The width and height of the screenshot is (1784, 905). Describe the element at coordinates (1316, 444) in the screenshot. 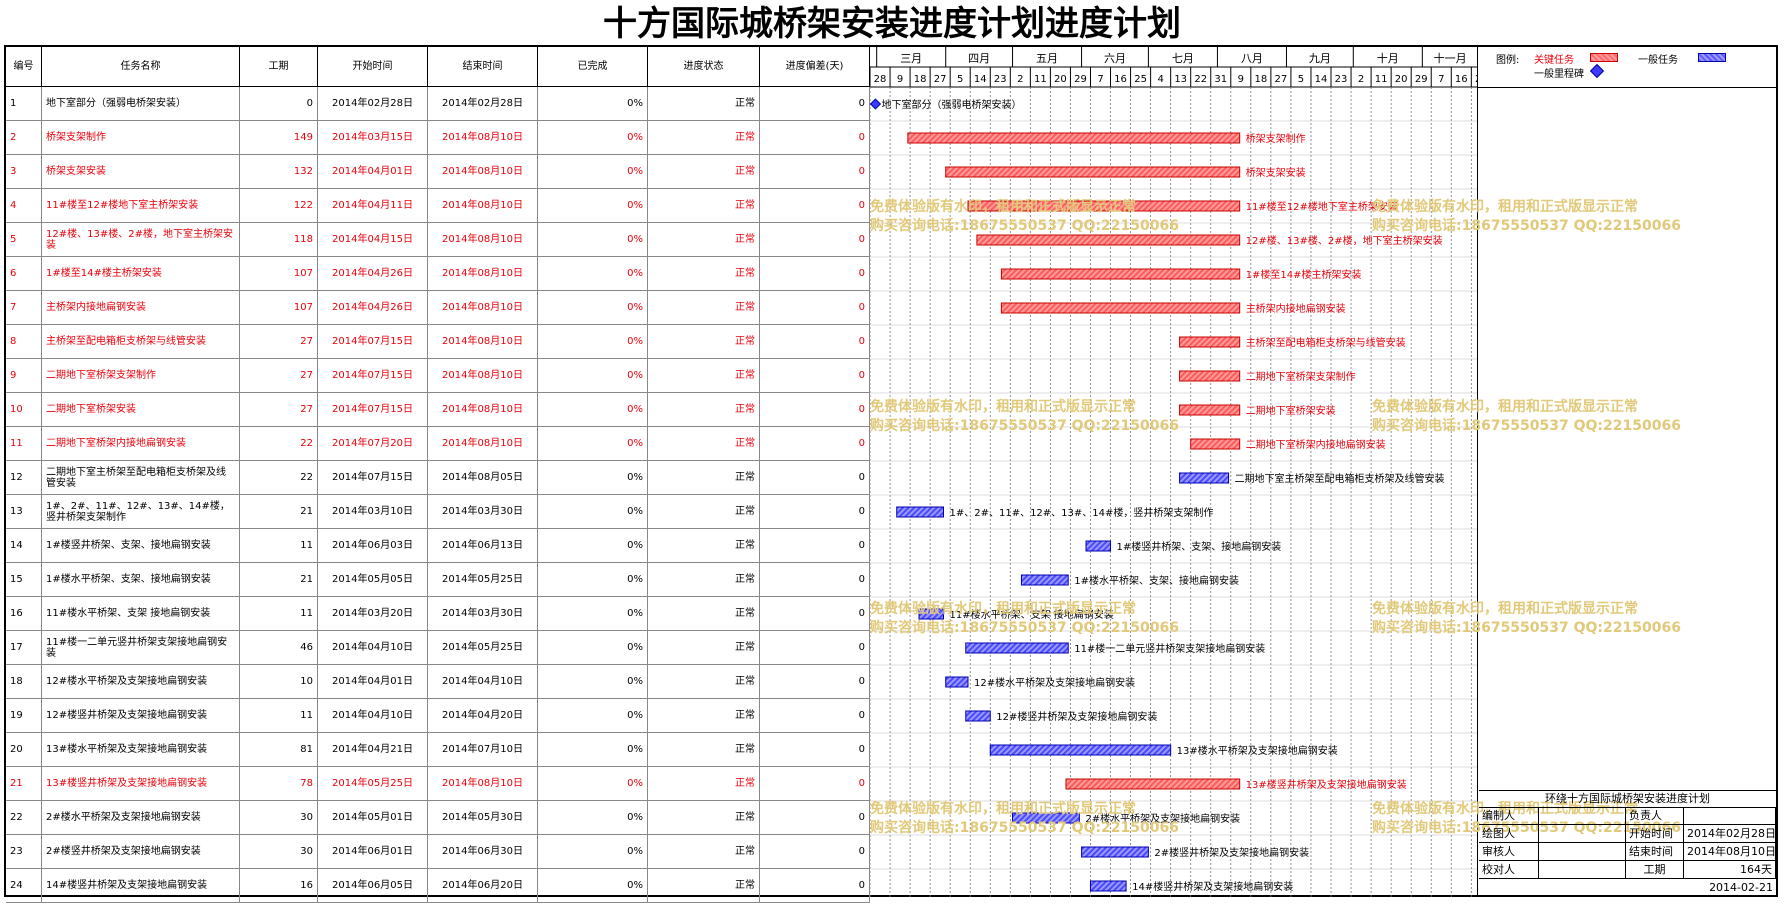

I see `gantt-bar-label: 二期地下室桥架内接地扁钢安装` at that location.